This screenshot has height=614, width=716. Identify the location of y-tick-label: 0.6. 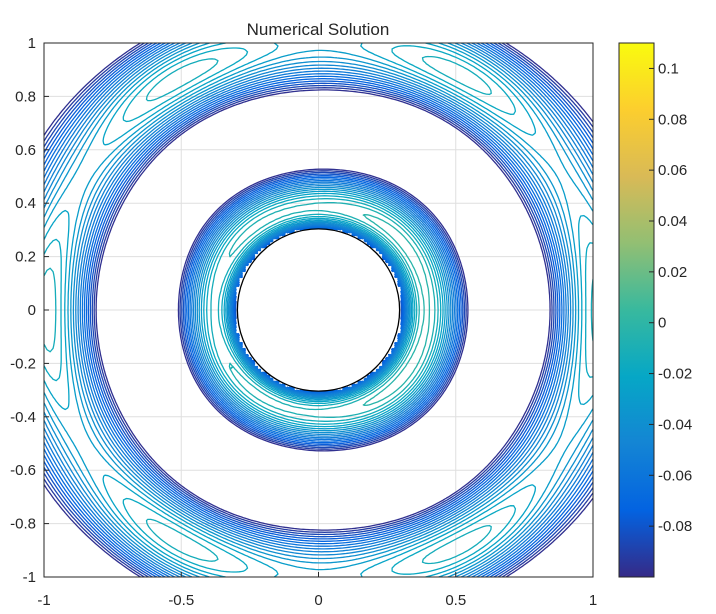
(25, 150).